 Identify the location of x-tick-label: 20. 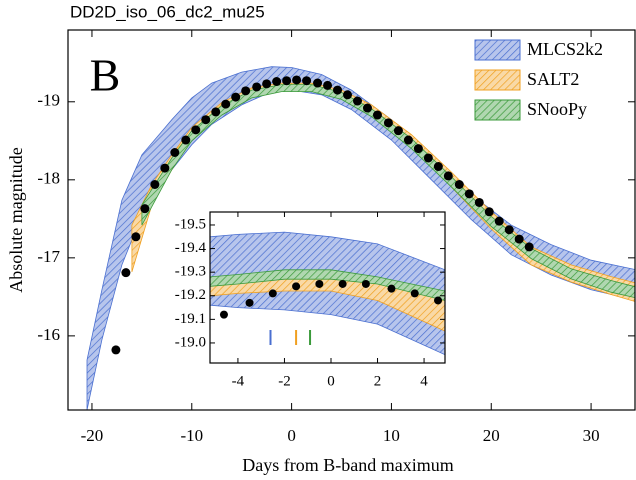
(491, 435).